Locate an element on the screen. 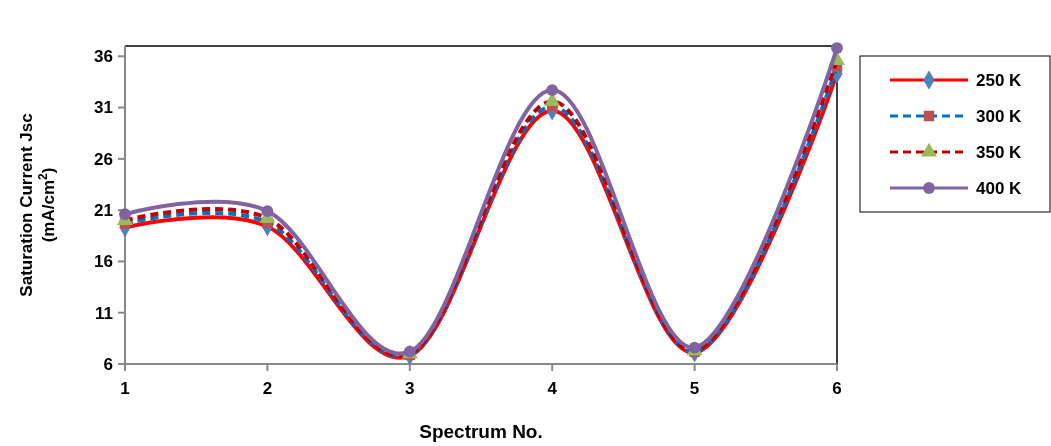 The width and height of the screenshot is (1051, 446). x-axis-title: Spectrum No. is located at coordinates (481, 431).